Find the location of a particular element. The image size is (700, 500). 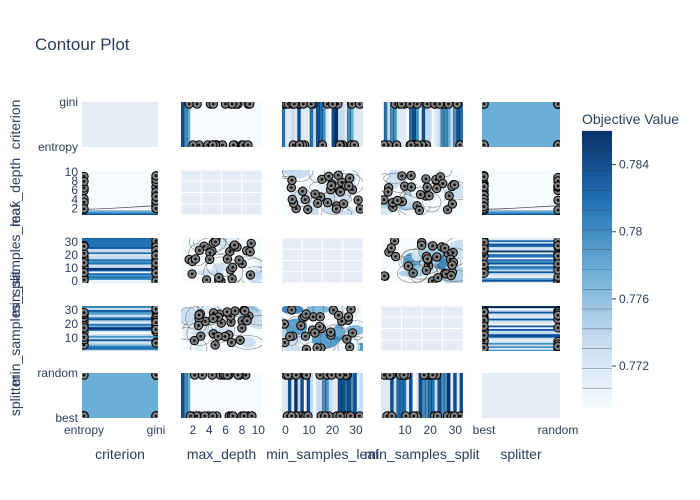

y-tick-criterion-gini: gini is located at coordinates (68, 102).